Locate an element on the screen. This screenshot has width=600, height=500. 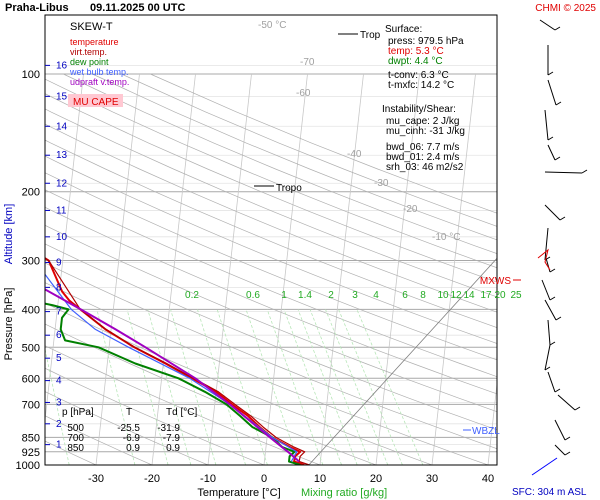
surface-info-line: dwpt: 4.4 °C is located at coordinates (415, 61).